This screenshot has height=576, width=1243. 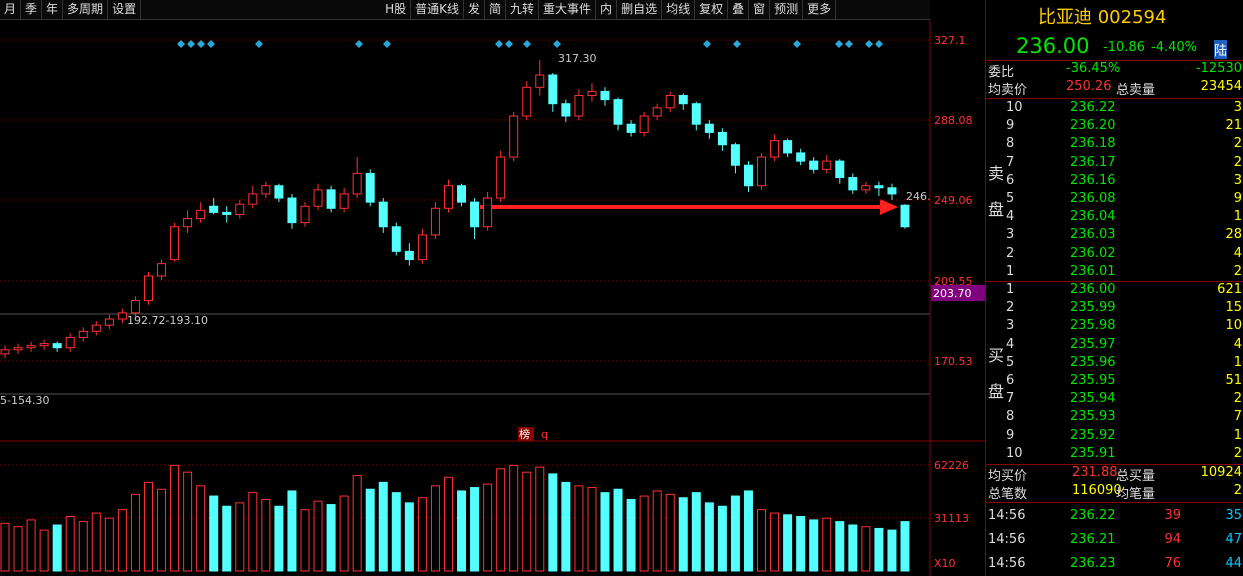 What do you see at coordinates (568, 9) in the screenshot?
I see `tool-button: 重大事件` at bounding box center [568, 9].